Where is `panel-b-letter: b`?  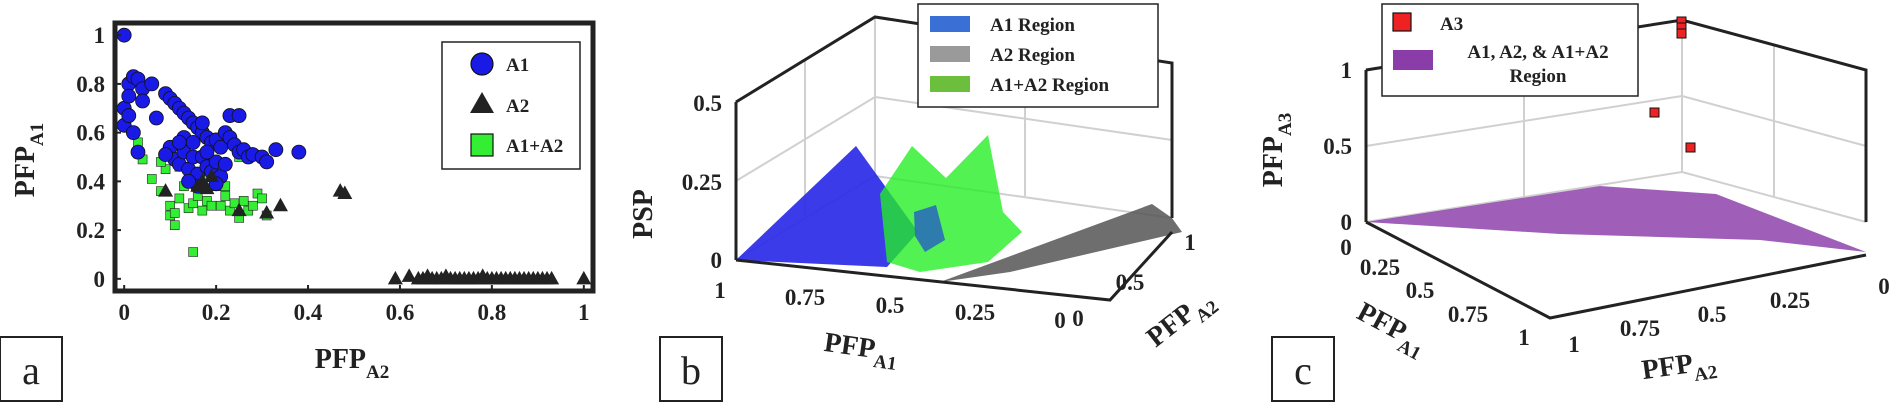 panel-b-letter: b is located at coordinates (691, 370).